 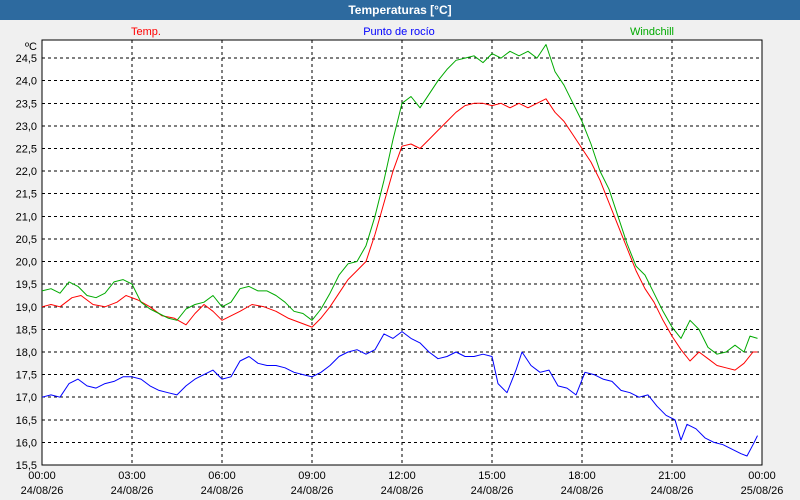 What do you see at coordinates (402, 476) in the screenshot?
I see `x-tick-time: 12:00` at bounding box center [402, 476].